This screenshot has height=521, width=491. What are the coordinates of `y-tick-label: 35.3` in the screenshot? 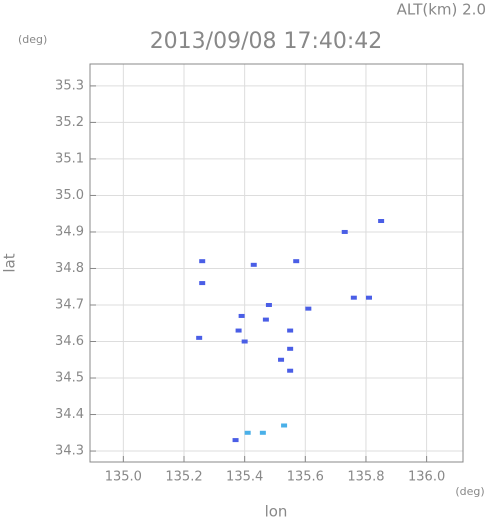 It's located at (69, 85).